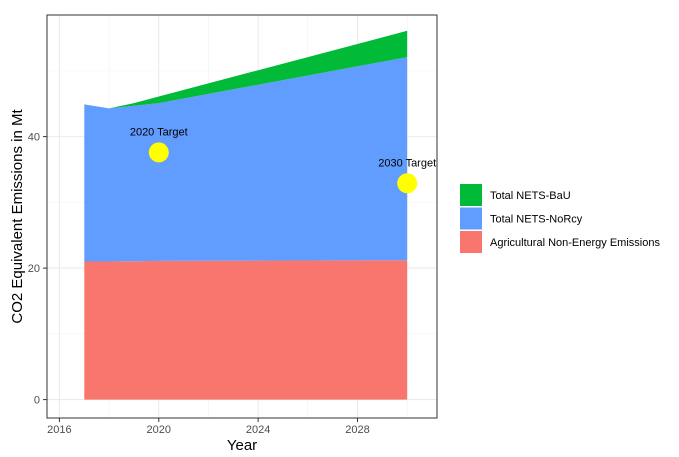 This screenshot has width=679, height=457. What do you see at coordinates (357, 430) in the screenshot?
I see `x-tick-label: 2028` at bounding box center [357, 430].